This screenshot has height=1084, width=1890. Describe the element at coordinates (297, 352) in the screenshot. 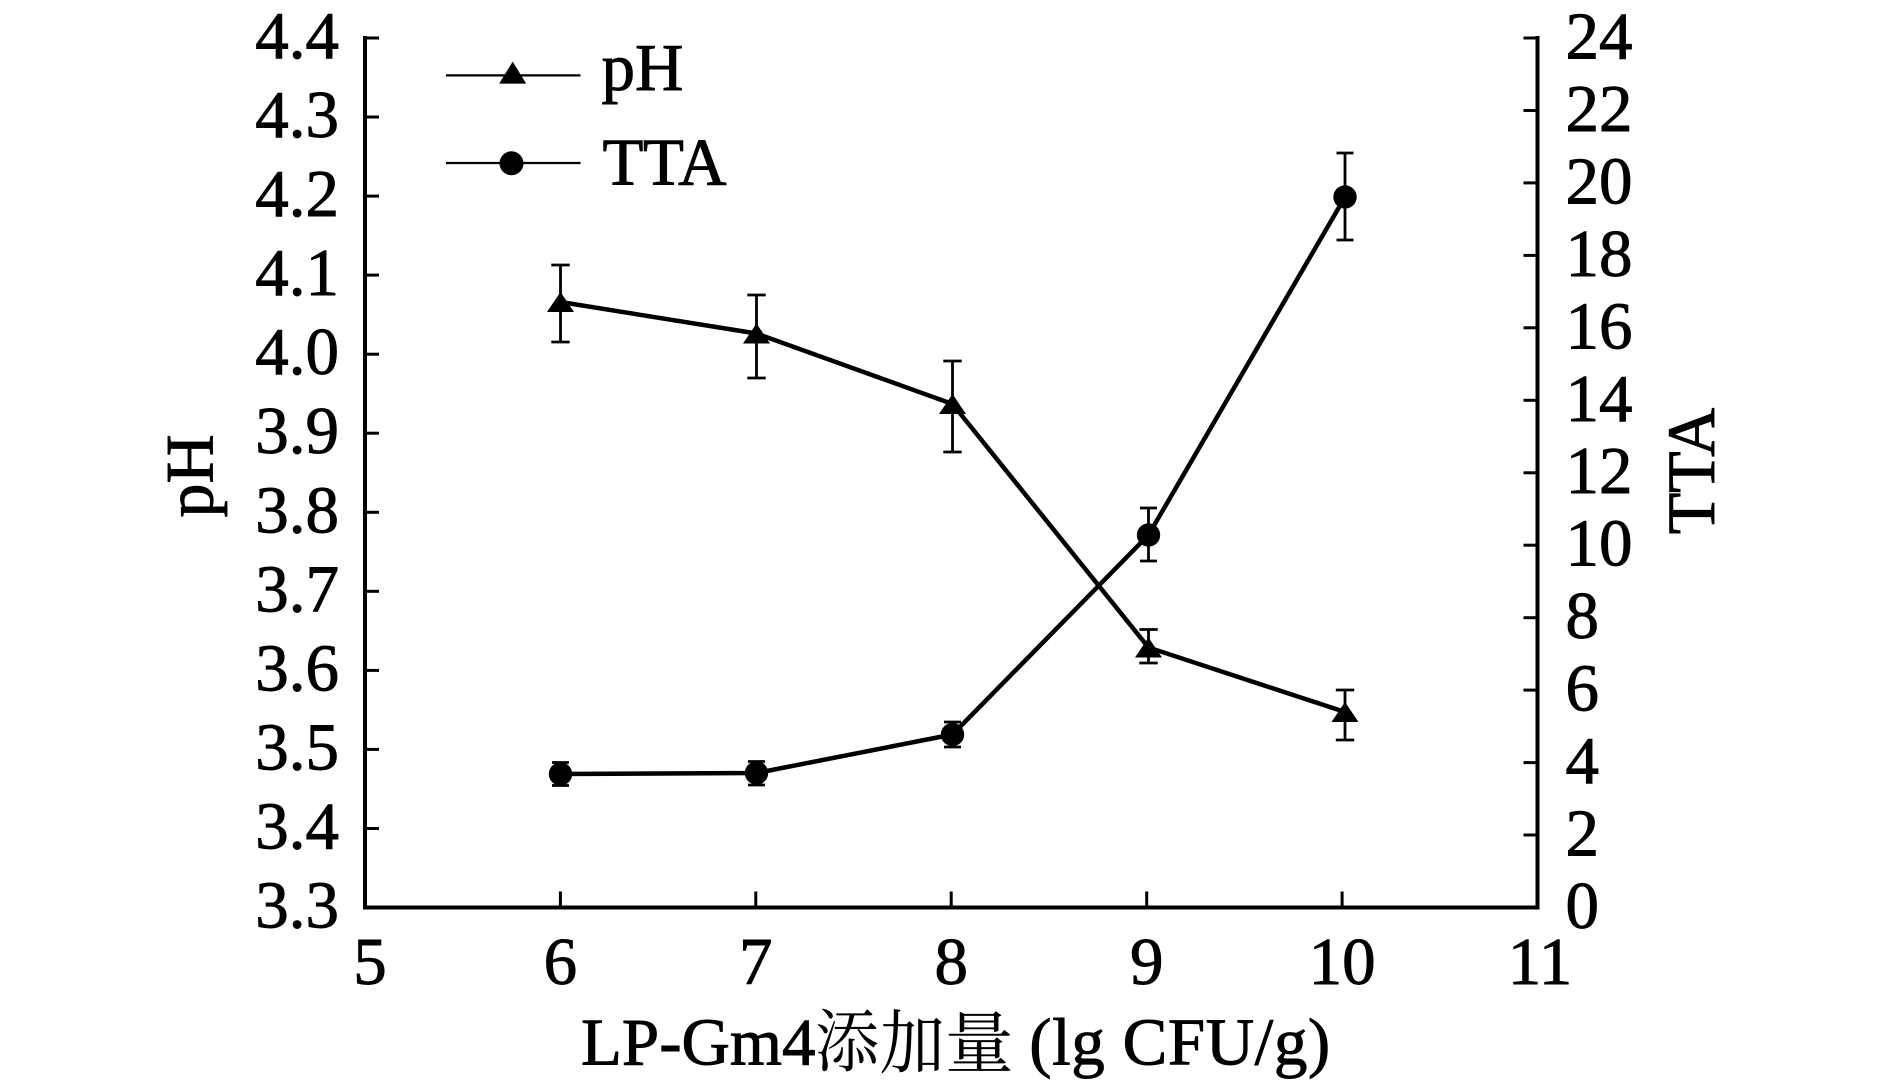

I see `svg-text: 4.0` at that location.